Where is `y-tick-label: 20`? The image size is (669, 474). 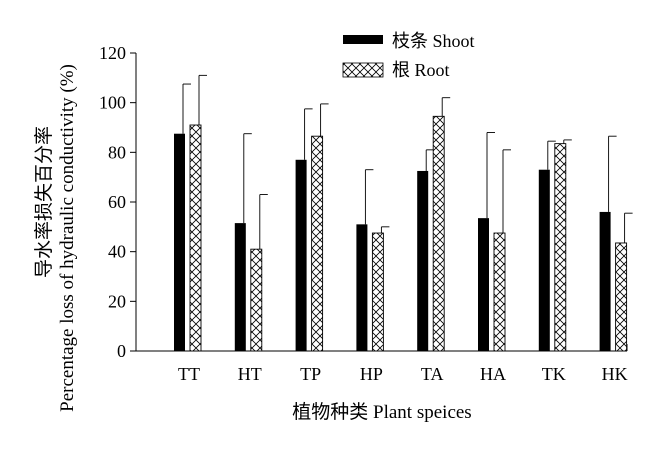
y-tick-label: 20 is located at coordinates (117, 301).